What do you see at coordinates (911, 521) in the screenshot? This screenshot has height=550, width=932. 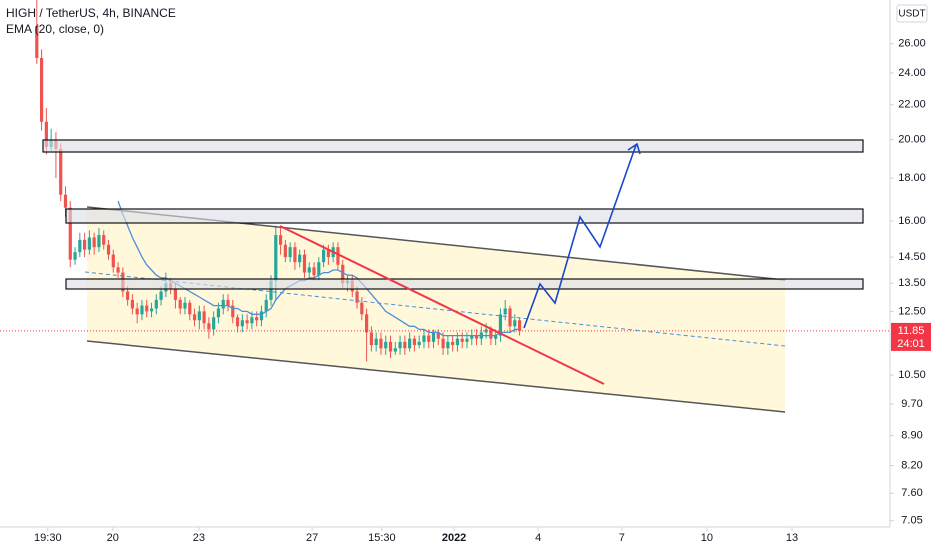 I see `y-tick-label: 7.05` at bounding box center [911, 521].